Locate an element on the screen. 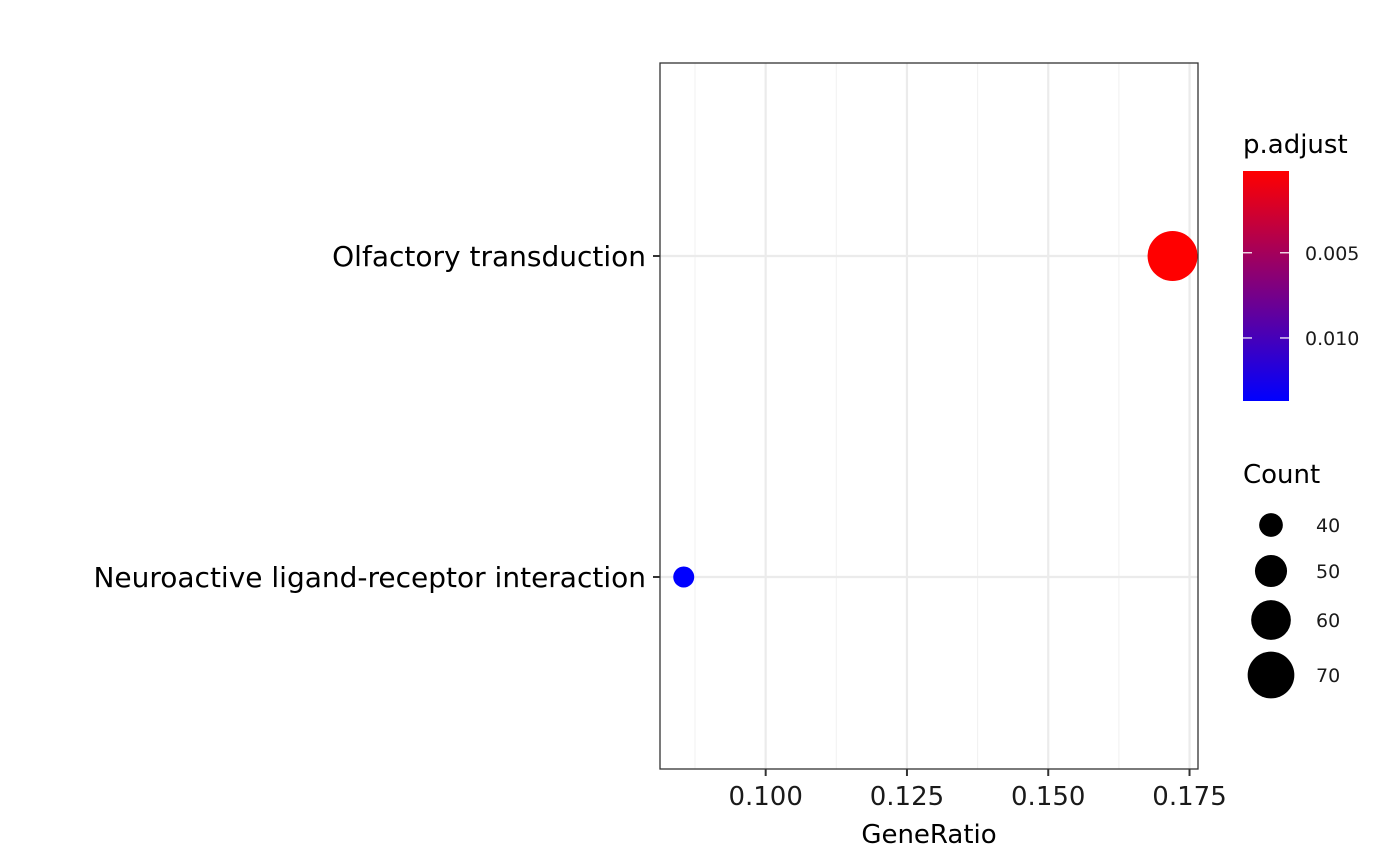 The width and height of the screenshot is (1400, 865). point-olfactory-transduction is located at coordinates (1172, 256).